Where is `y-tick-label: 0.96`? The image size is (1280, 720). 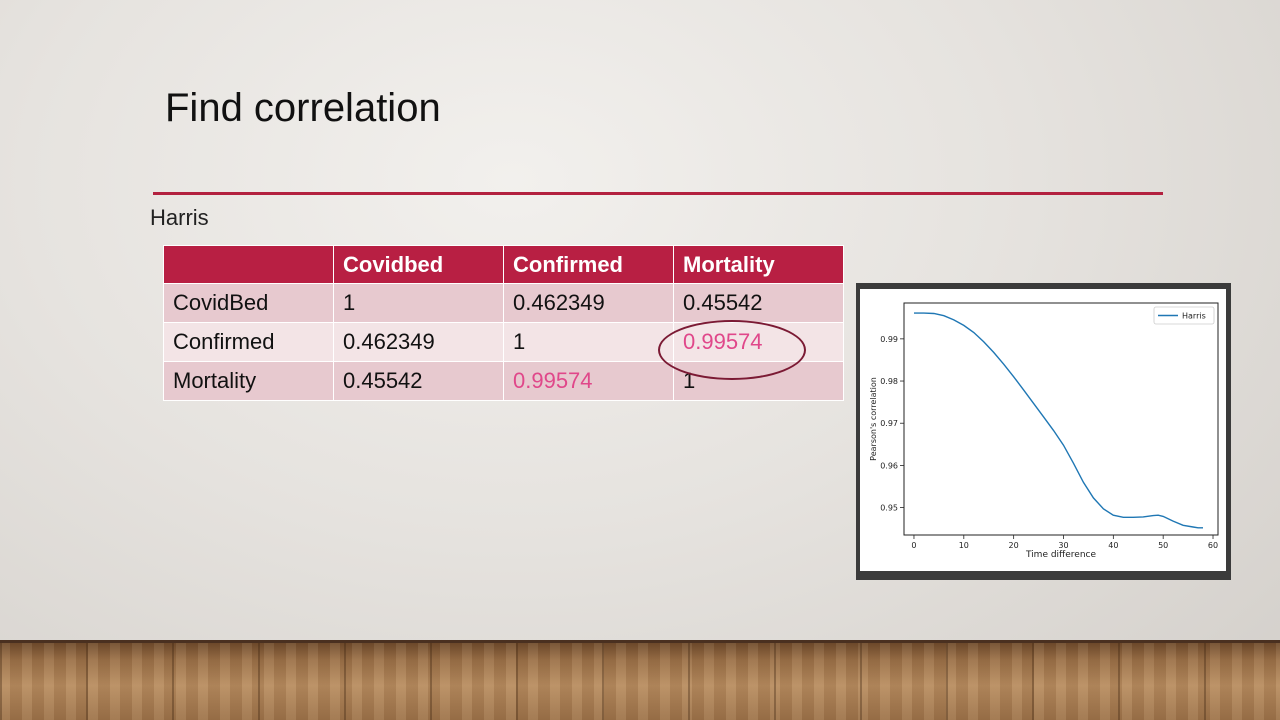
y-tick-label: 0.96 is located at coordinates (889, 465).